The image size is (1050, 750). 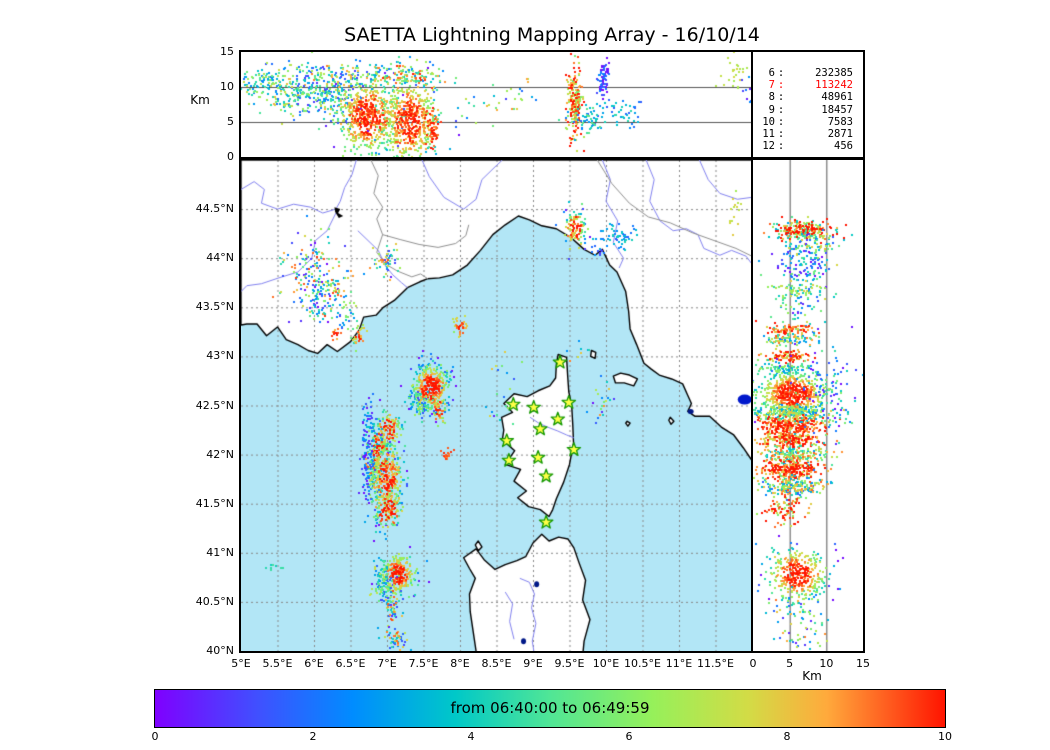 I want to click on altitude-latitude-panel, so click(x=808, y=405).